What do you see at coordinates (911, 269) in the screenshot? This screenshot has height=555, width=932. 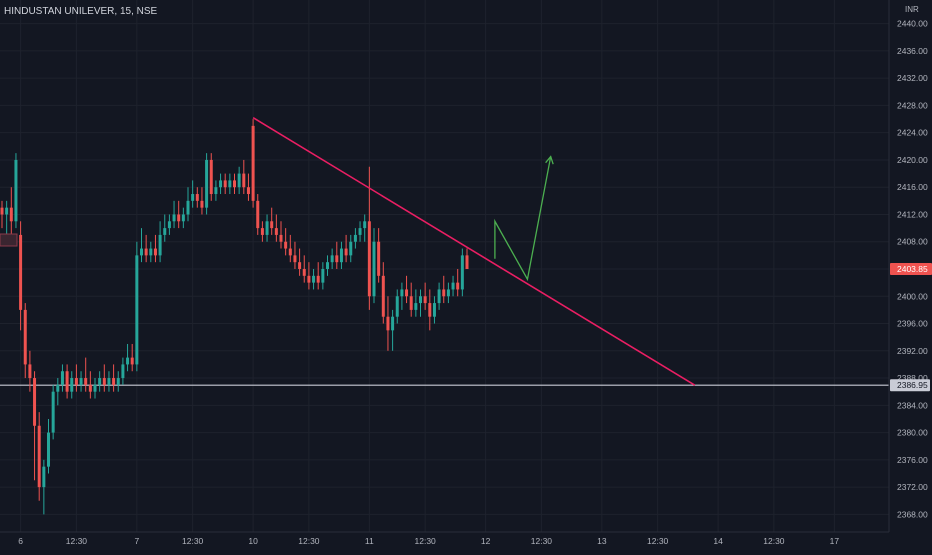 I see `last-price-tag: 2403.85` at bounding box center [911, 269].